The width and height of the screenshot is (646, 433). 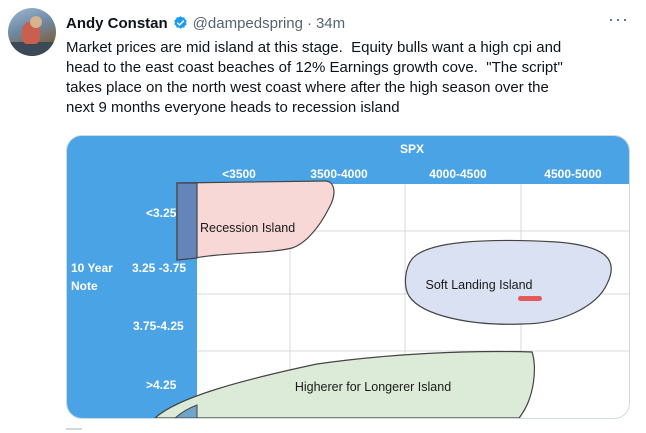 I want to click on divider, so click(x=74, y=429).